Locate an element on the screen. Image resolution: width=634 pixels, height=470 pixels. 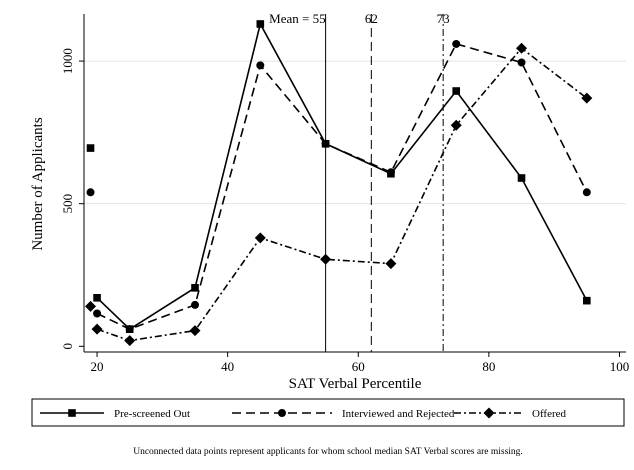
legend-item: Interviewed and Rejected is located at coordinates (343, 414).